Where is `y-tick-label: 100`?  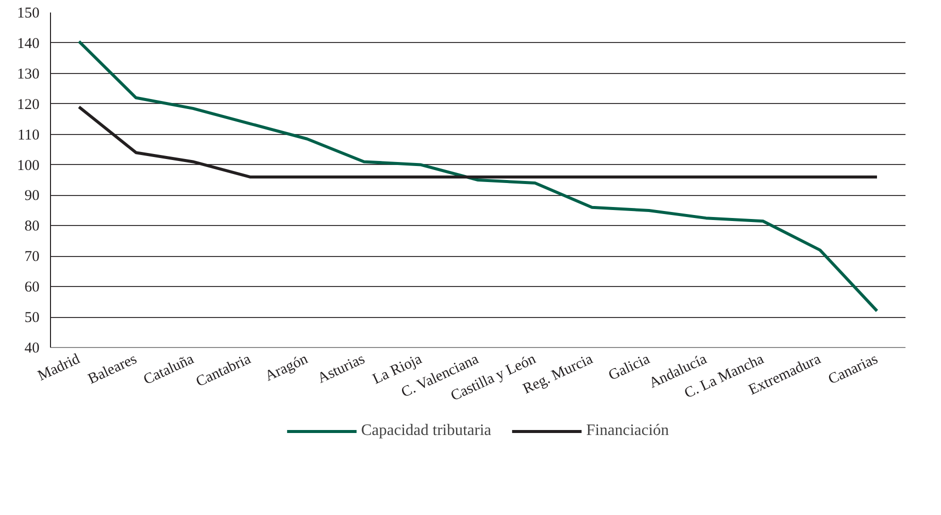
y-tick-label: 100 is located at coordinates (28, 166).